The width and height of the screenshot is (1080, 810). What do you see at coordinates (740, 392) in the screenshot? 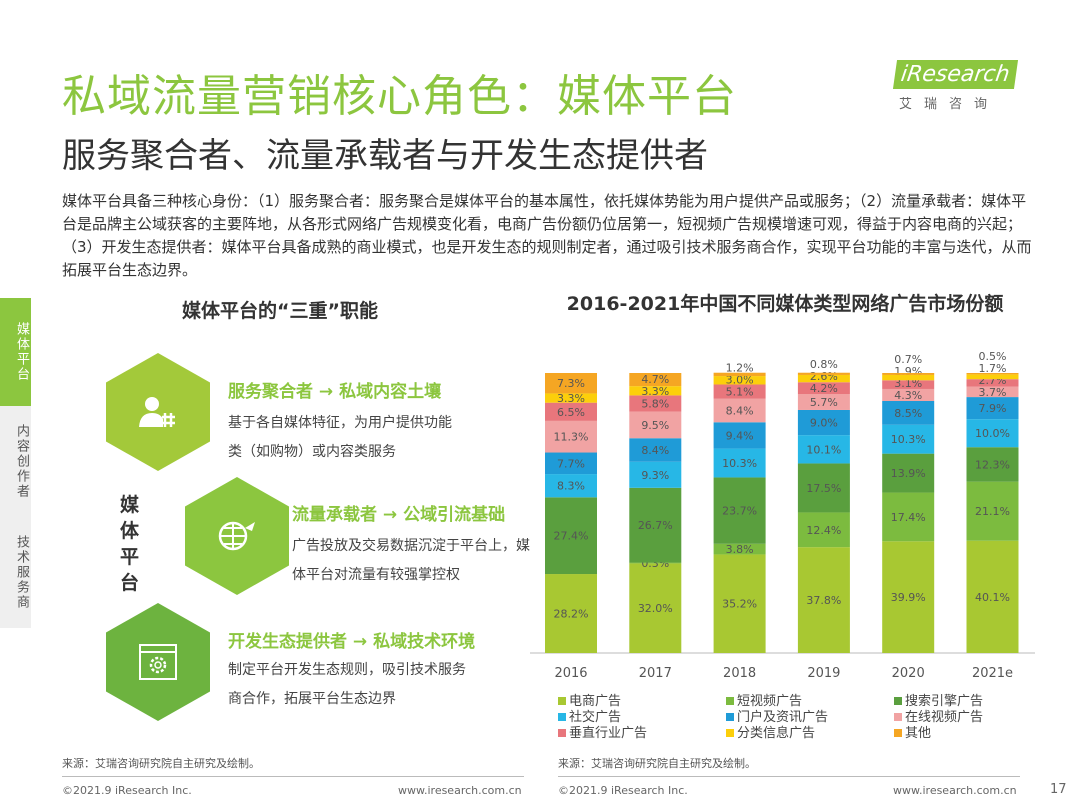
I see `data-label: 5.1%` at bounding box center [740, 392].